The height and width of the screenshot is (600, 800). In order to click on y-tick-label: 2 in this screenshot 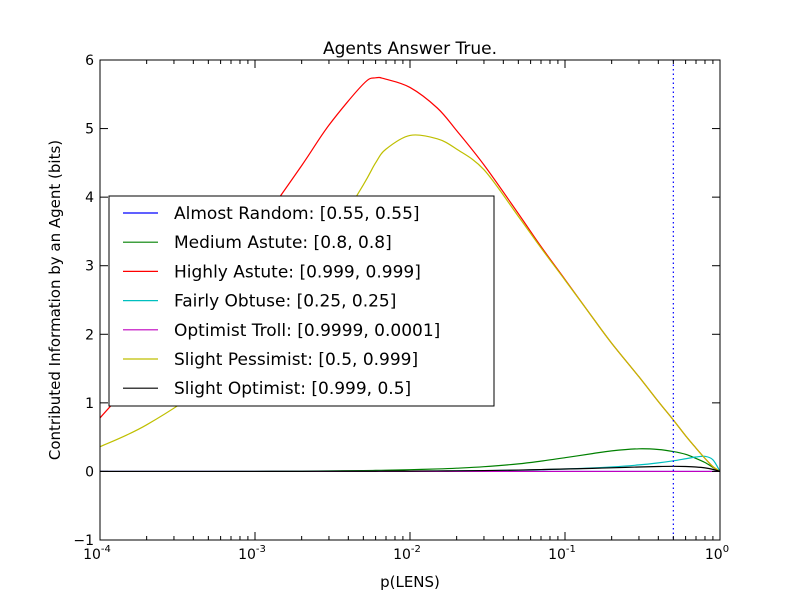, I will do `click(89, 335)`.